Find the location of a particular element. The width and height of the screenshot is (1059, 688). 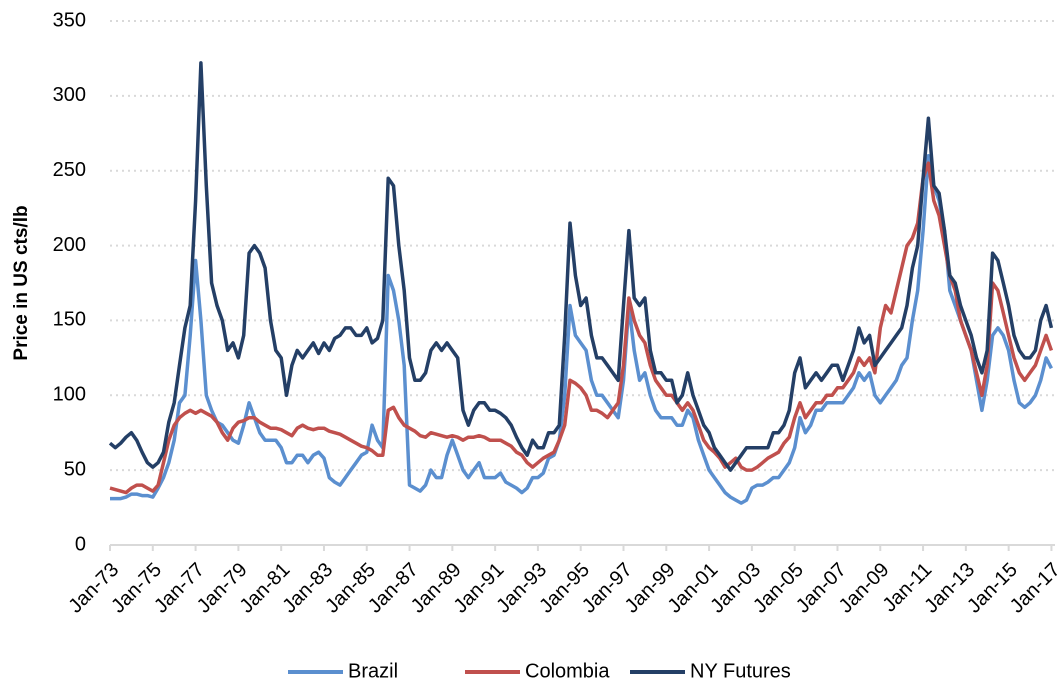

y-tick-label: 150 is located at coordinates (69, 320).